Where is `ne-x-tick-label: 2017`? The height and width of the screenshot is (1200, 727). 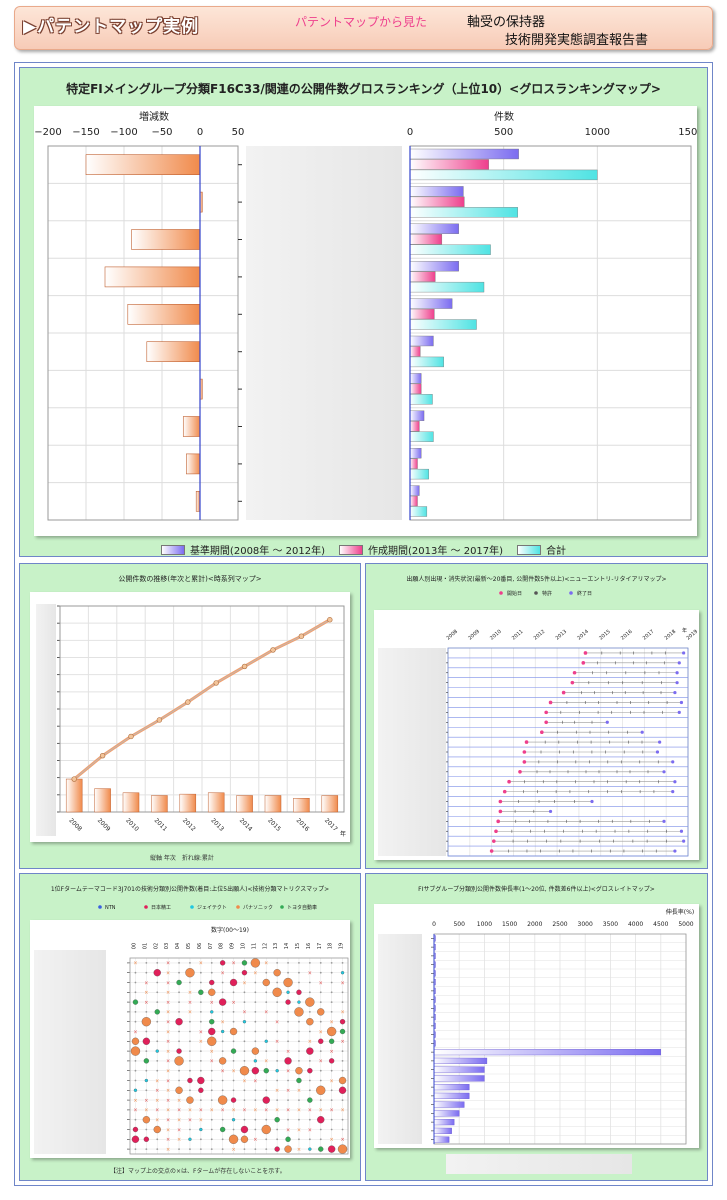
ne-x-tick-label: 2017 is located at coordinates (649, 635).